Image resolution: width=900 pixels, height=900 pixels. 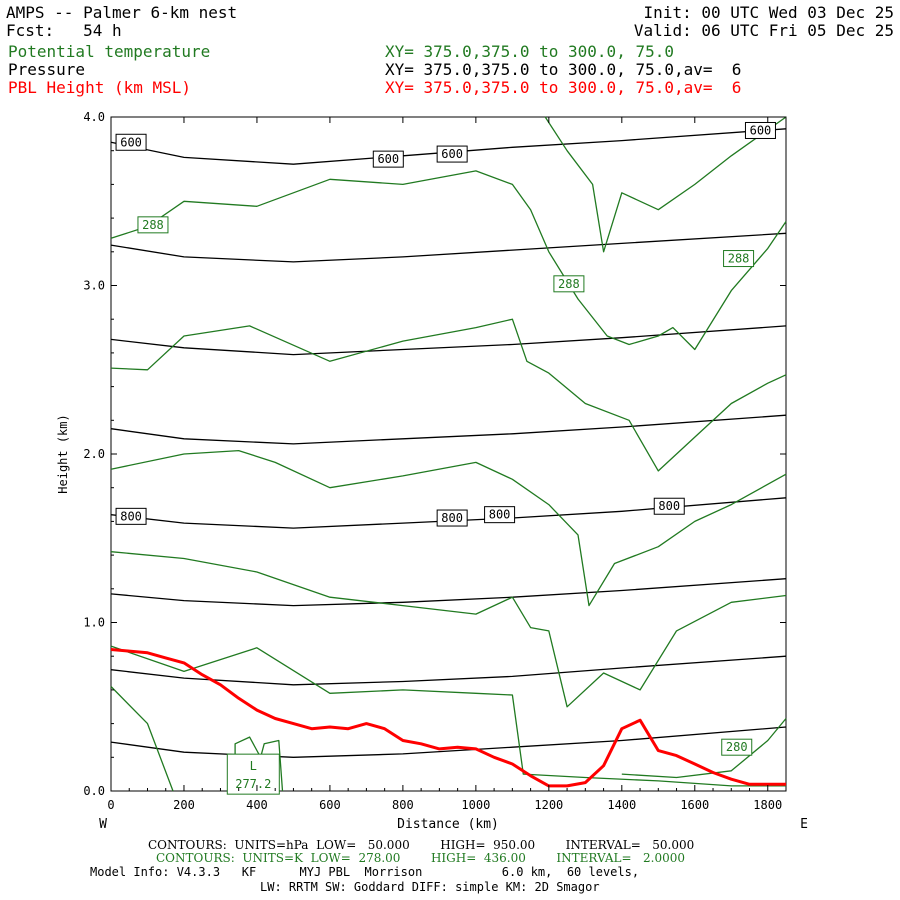 I want to click on valid-time: Valid: 06 UTC Fri 05 Dec 25, so click(x=763, y=30).